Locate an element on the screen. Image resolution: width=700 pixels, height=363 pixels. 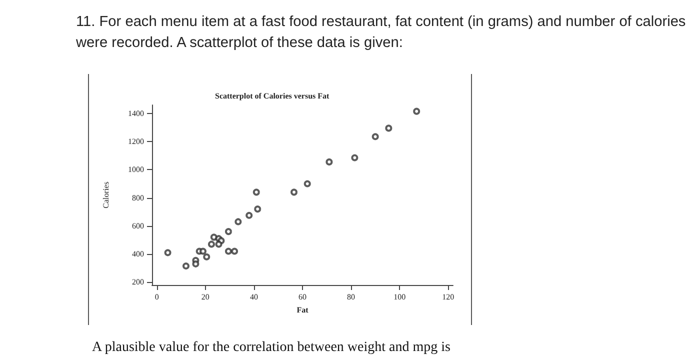
x-tick-label: 20 is located at coordinates (205, 297).